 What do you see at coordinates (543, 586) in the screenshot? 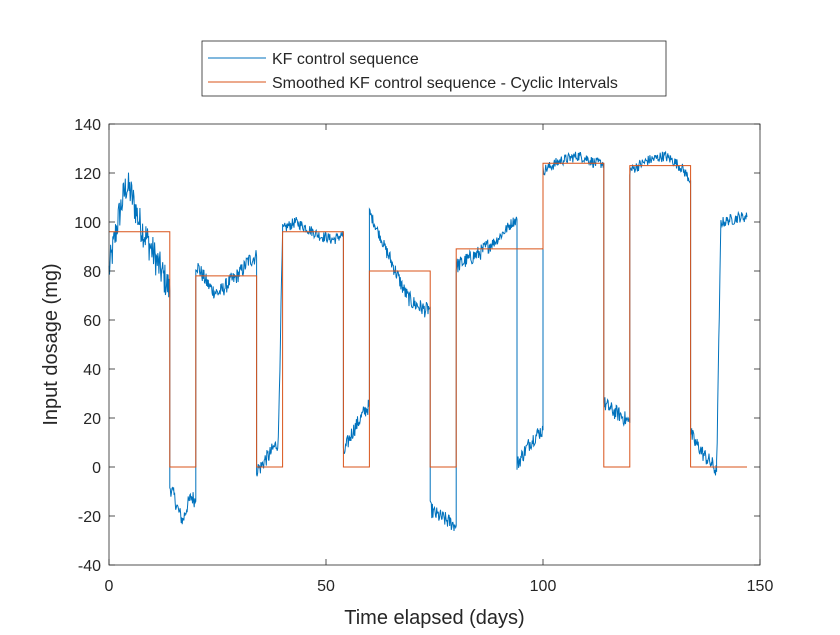
I see `x-tick-label: 100` at bounding box center [543, 586].